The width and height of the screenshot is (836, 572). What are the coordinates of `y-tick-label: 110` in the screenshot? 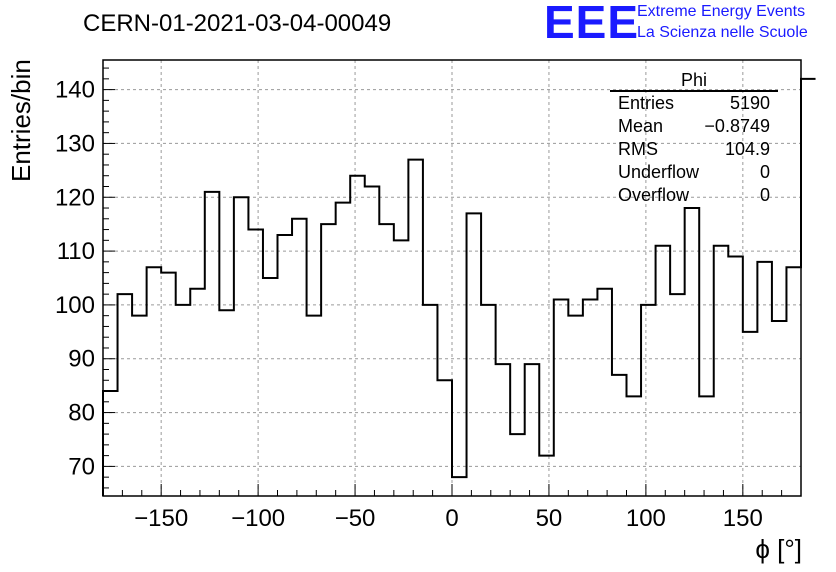 It's located at (76, 251).